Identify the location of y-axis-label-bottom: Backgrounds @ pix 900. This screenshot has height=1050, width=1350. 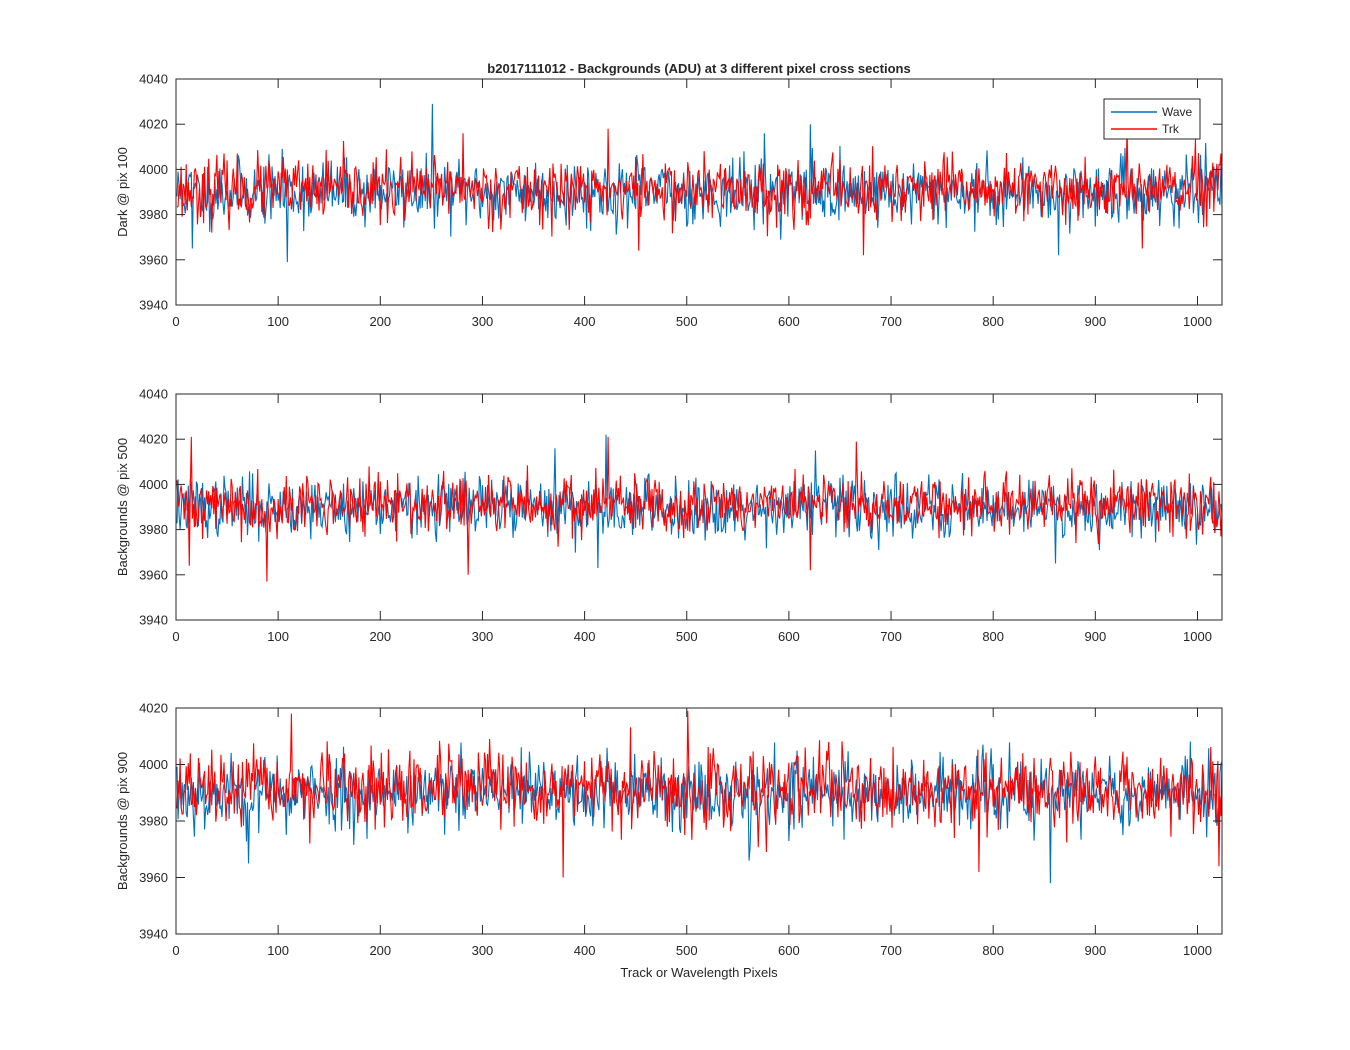
(122, 821).